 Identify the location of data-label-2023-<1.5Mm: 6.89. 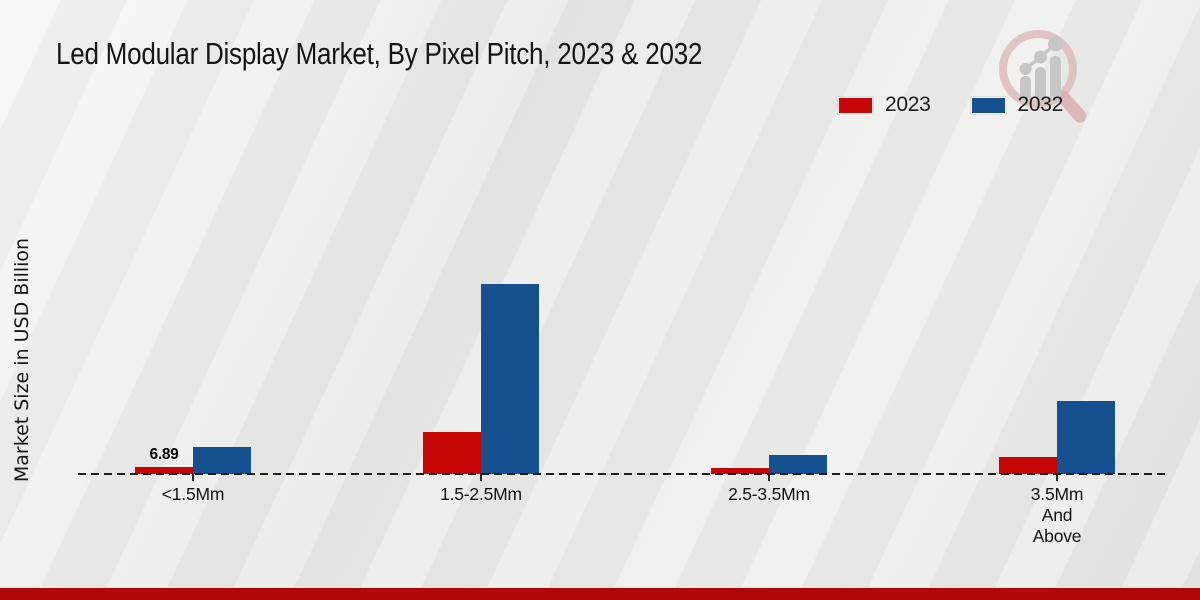
(164, 454).